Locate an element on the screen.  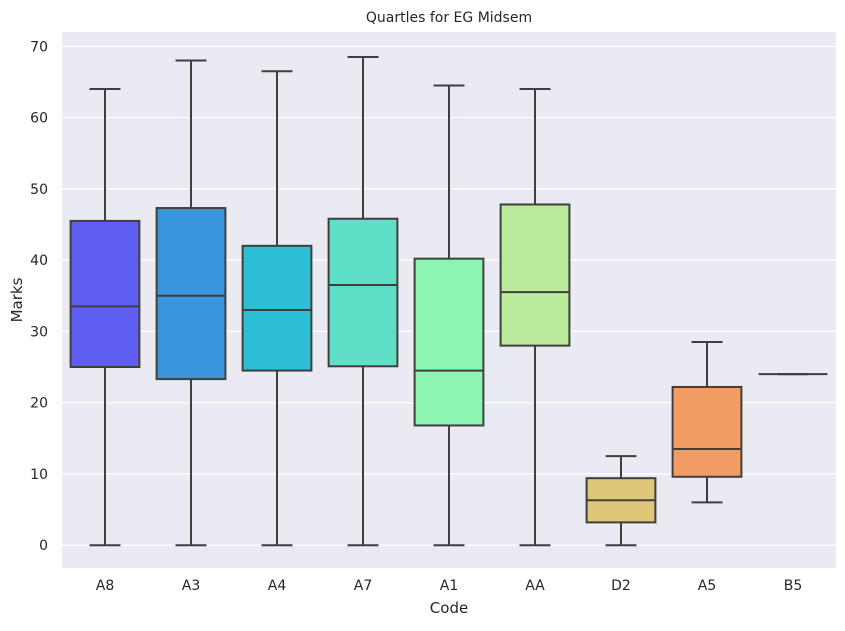
x-tick-label-a8: A8 is located at coordinates (105, 586).